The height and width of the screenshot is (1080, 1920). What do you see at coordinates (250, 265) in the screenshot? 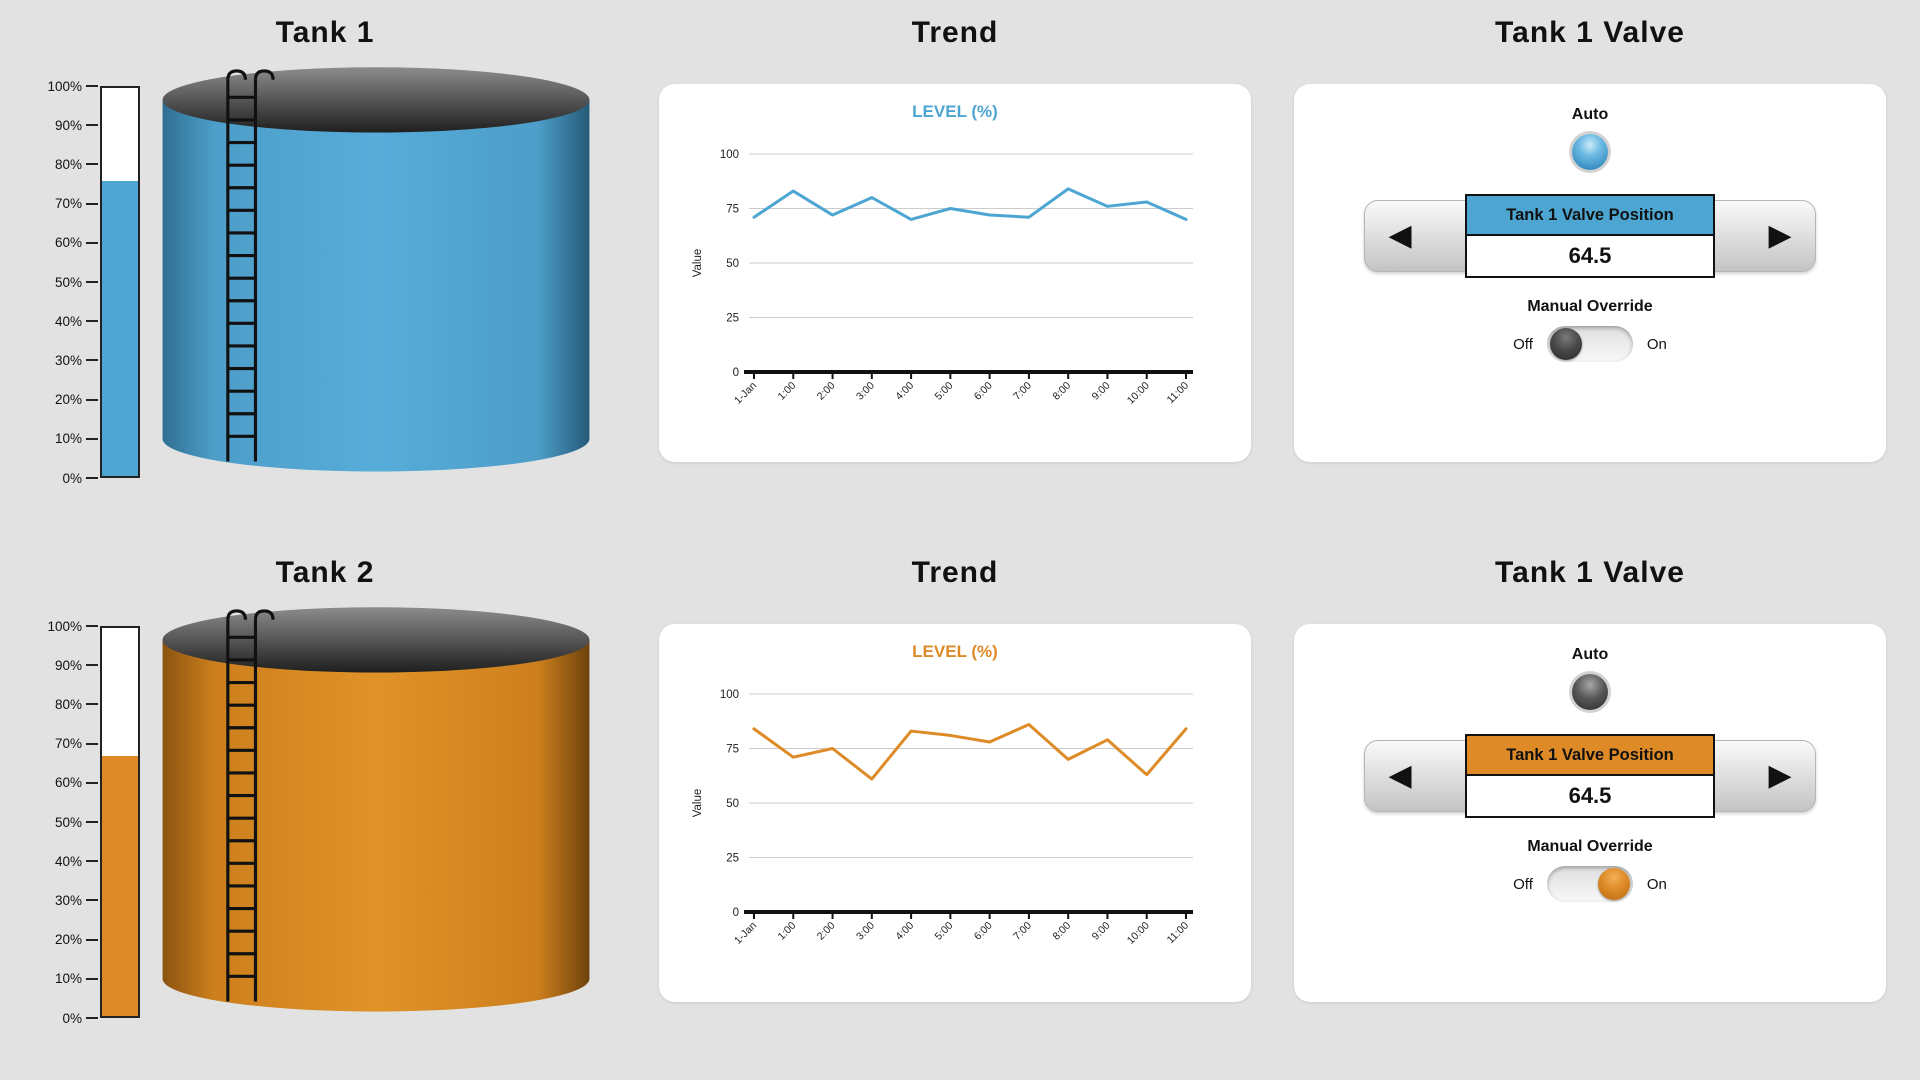
I see `tank1-ladder-icon` at bounding box center [250, 265].